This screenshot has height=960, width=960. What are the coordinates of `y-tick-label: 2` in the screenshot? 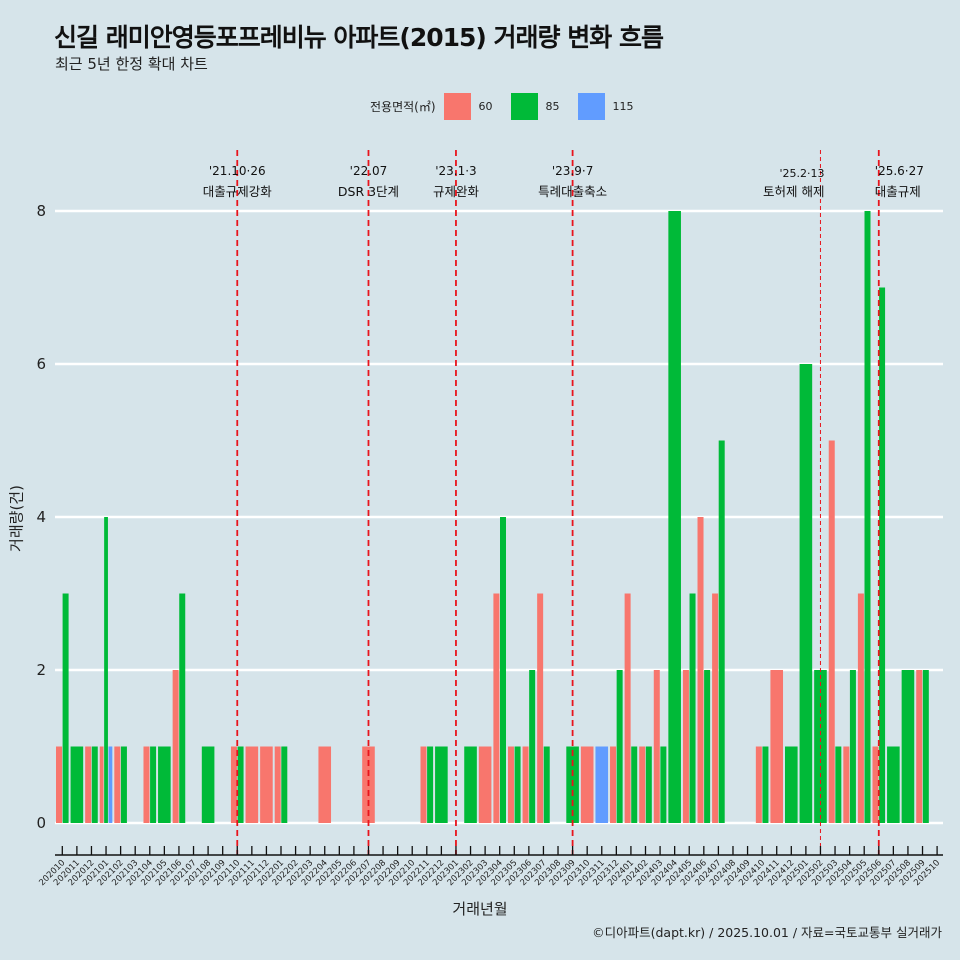 It's located at (41, 670).